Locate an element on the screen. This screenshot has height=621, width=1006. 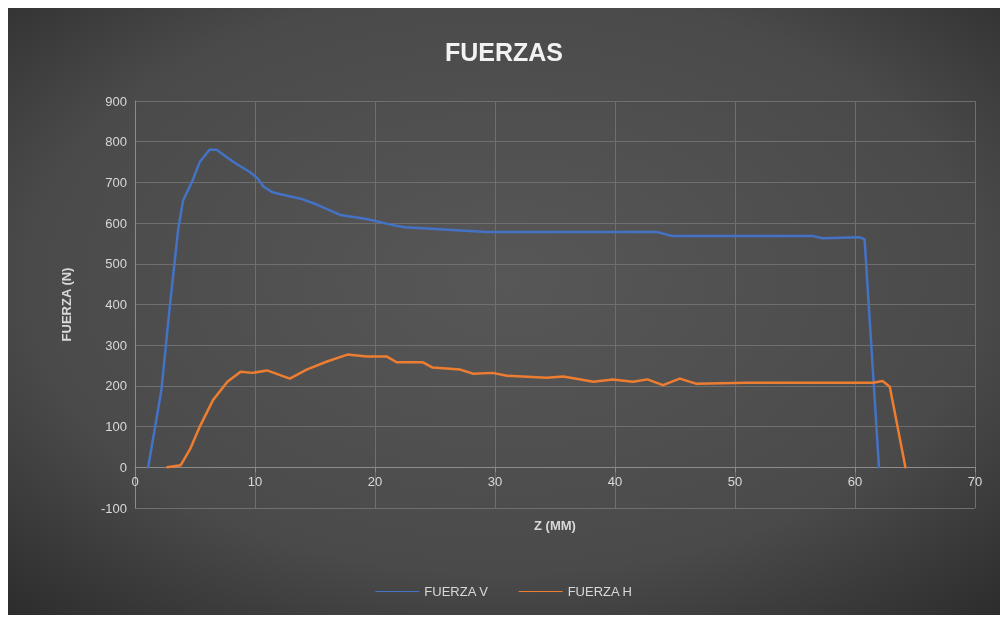
x-tick-label: 0 is located at coordinates (135, 482).